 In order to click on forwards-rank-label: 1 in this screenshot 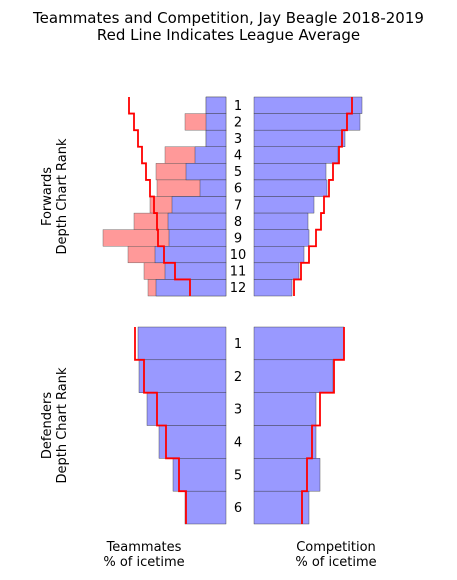, I will do `click(238, 106)`.